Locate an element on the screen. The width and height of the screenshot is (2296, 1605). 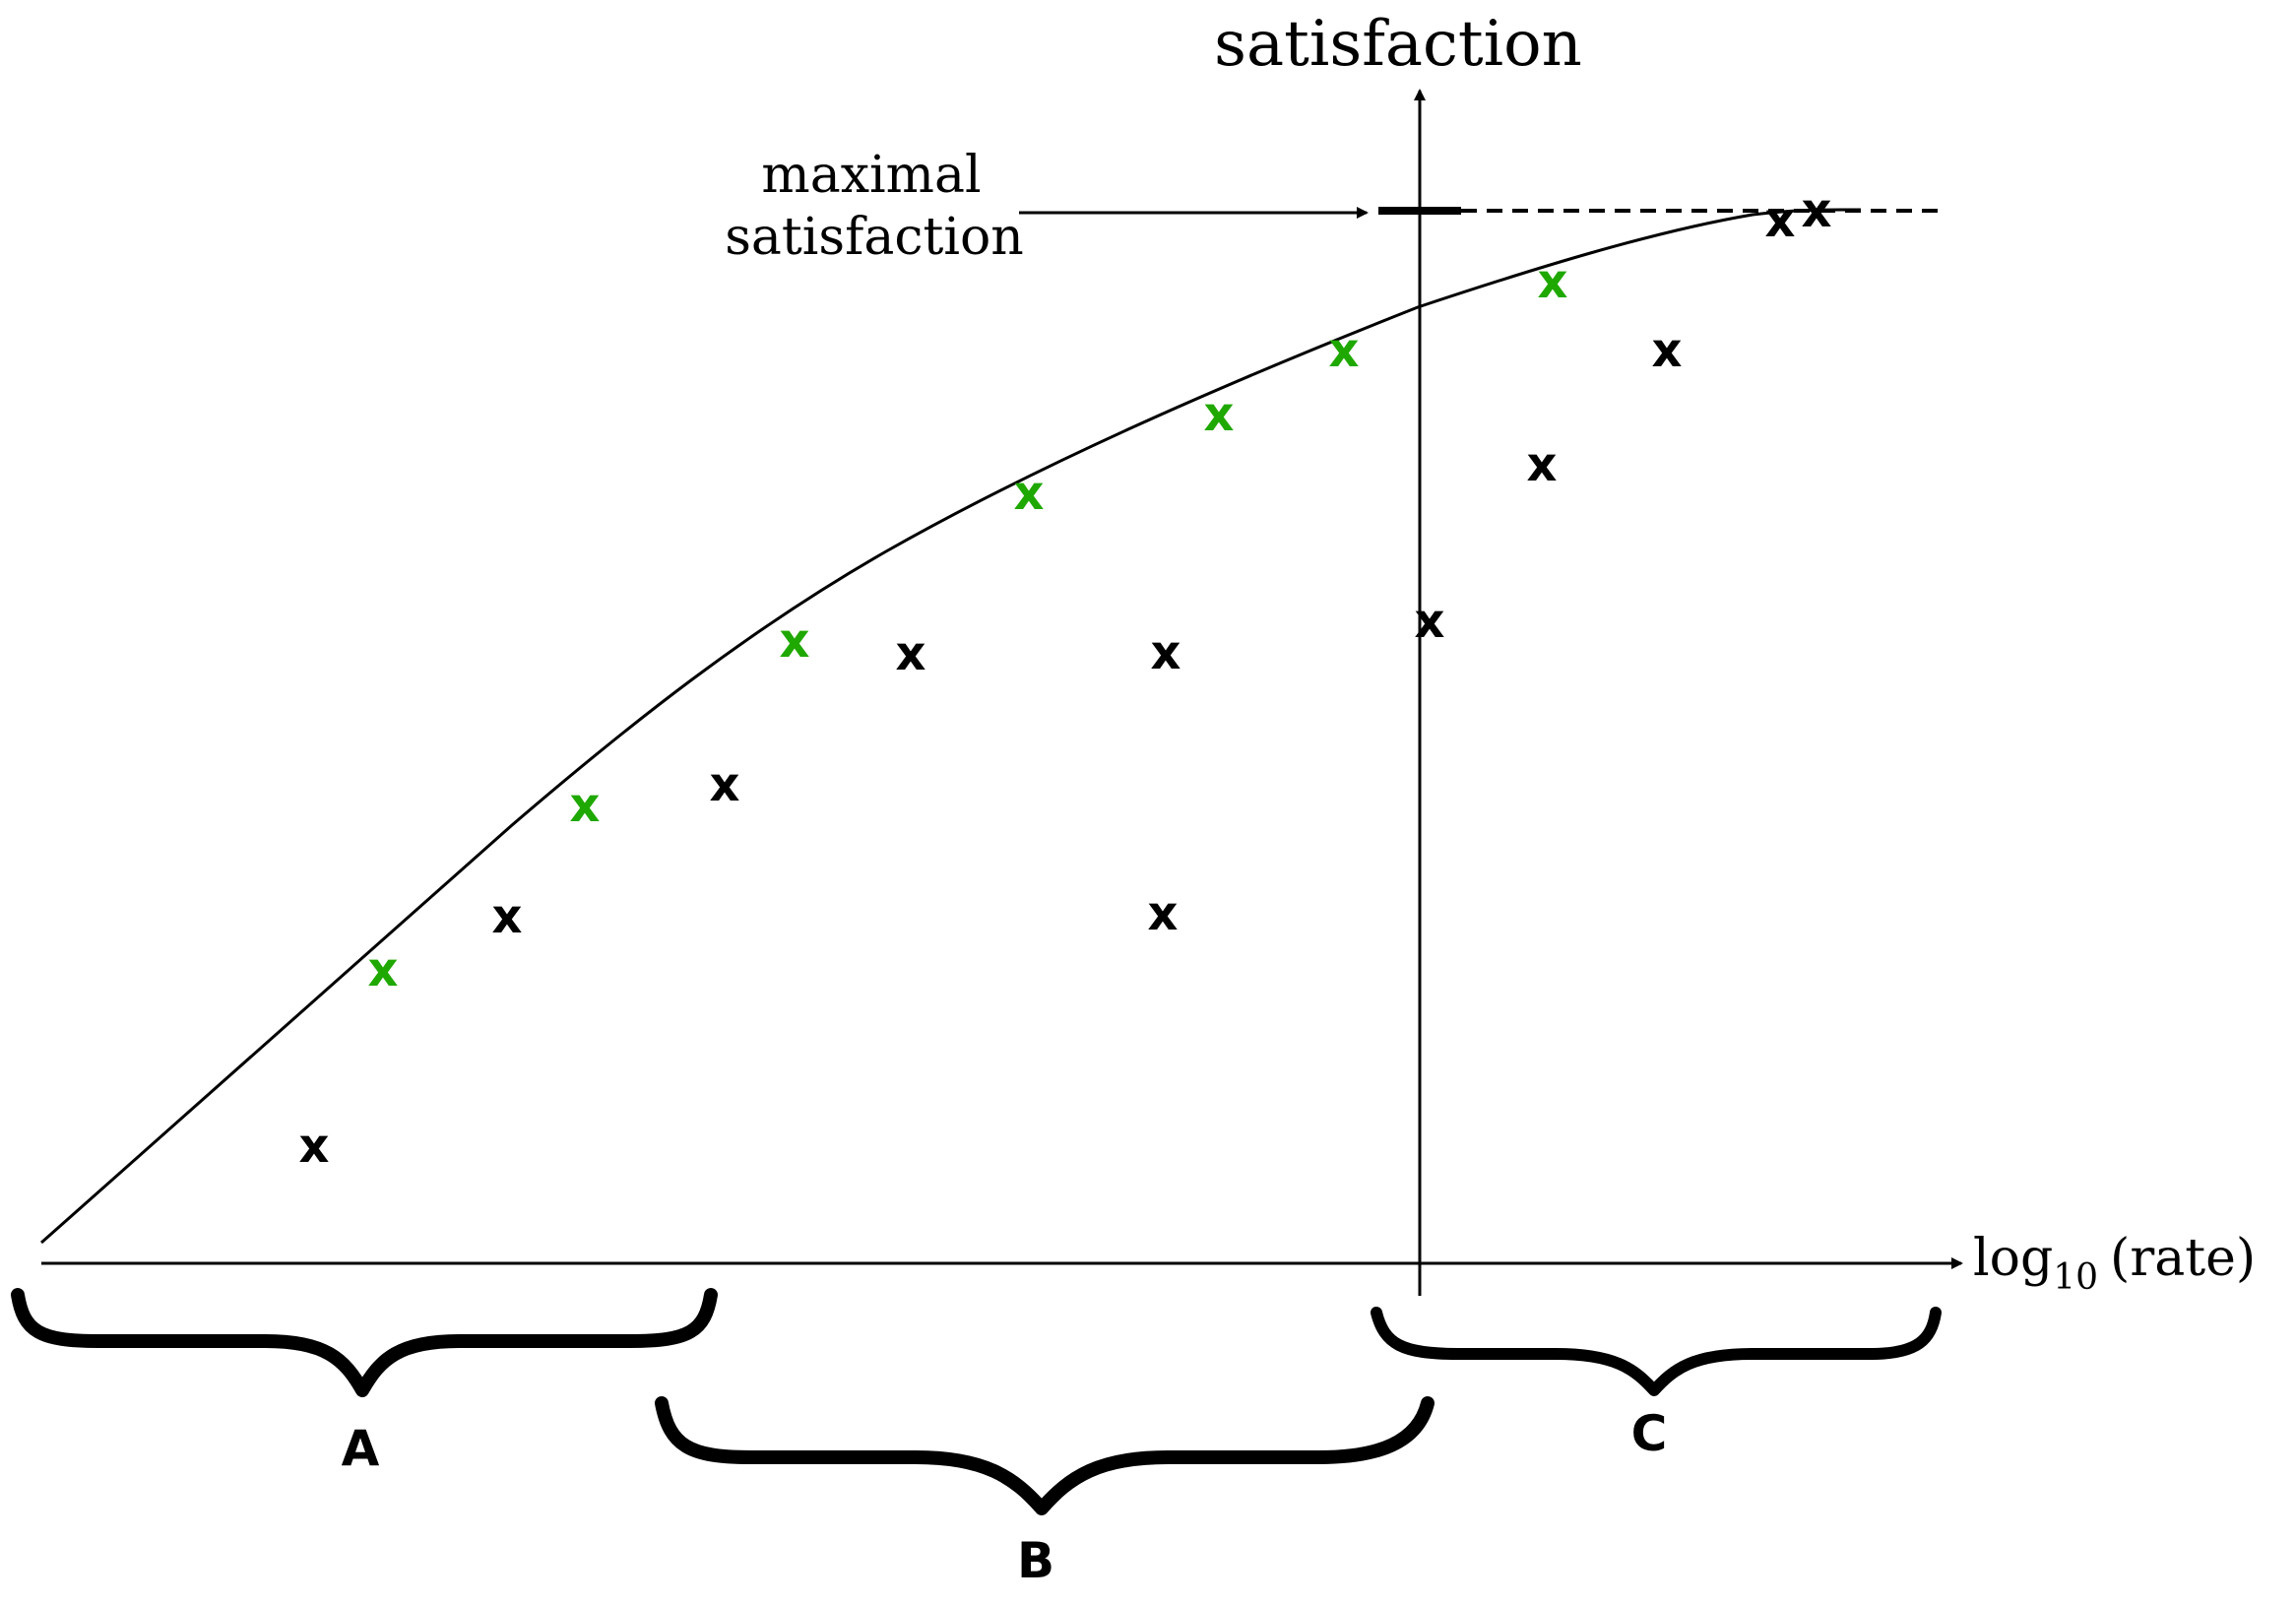
x-axis-label: log10 (rate) is located at coordinates (2114, 1263).